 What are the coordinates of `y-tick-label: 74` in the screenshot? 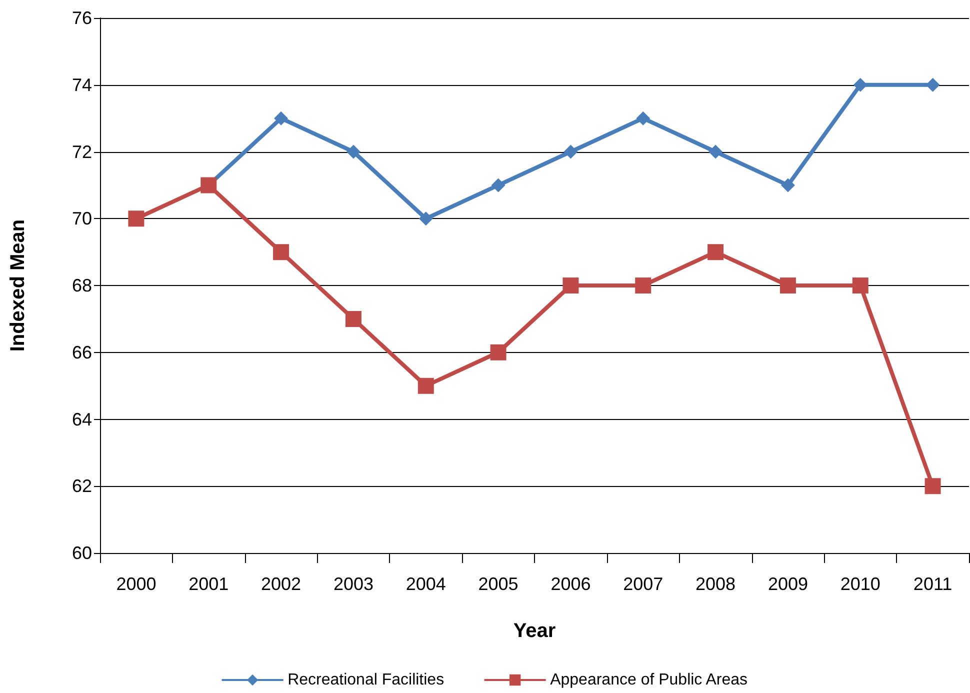 It's located at (82, 84).